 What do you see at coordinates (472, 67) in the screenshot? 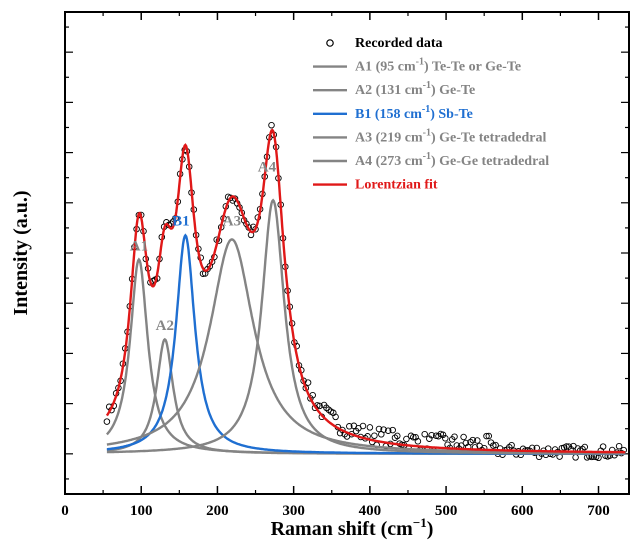
I see `legend-label-tail: ) Te-Te or Ge-Te` at bounding box center [472, 67].